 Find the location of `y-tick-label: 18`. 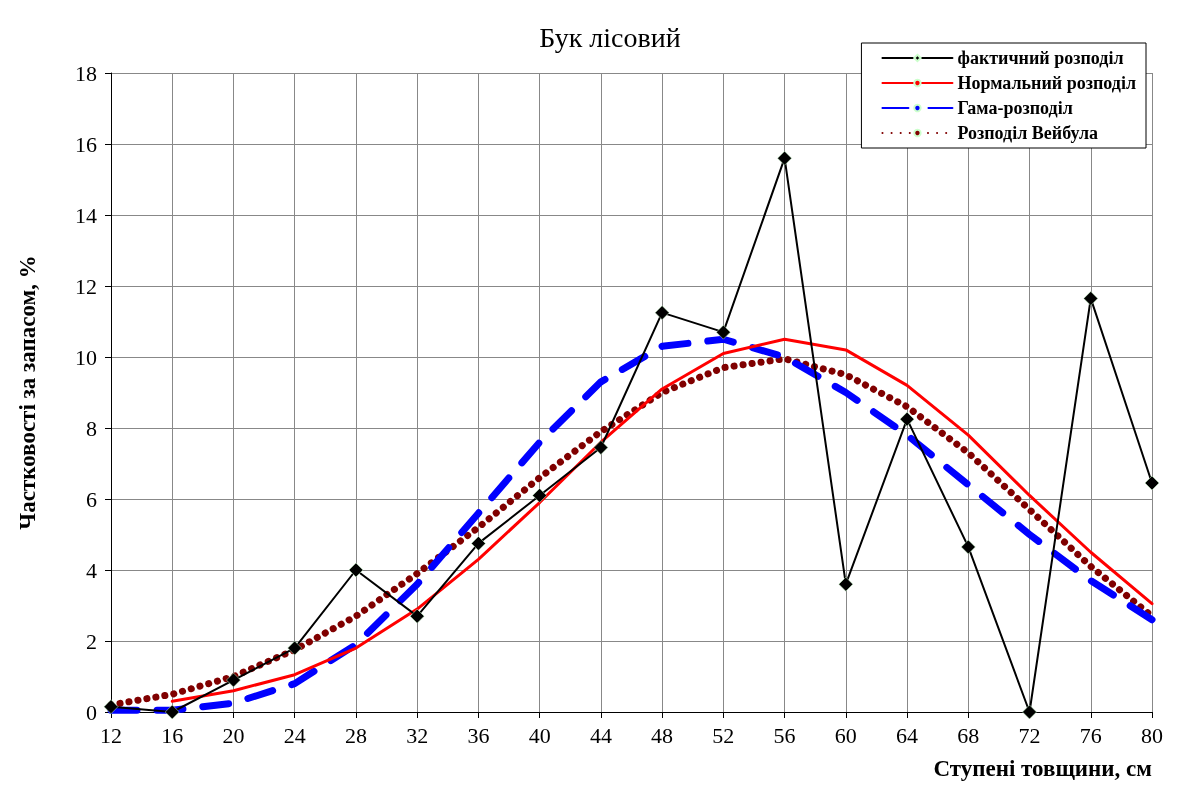

y-tick-label: 18 is located at coordinates (86, 73).